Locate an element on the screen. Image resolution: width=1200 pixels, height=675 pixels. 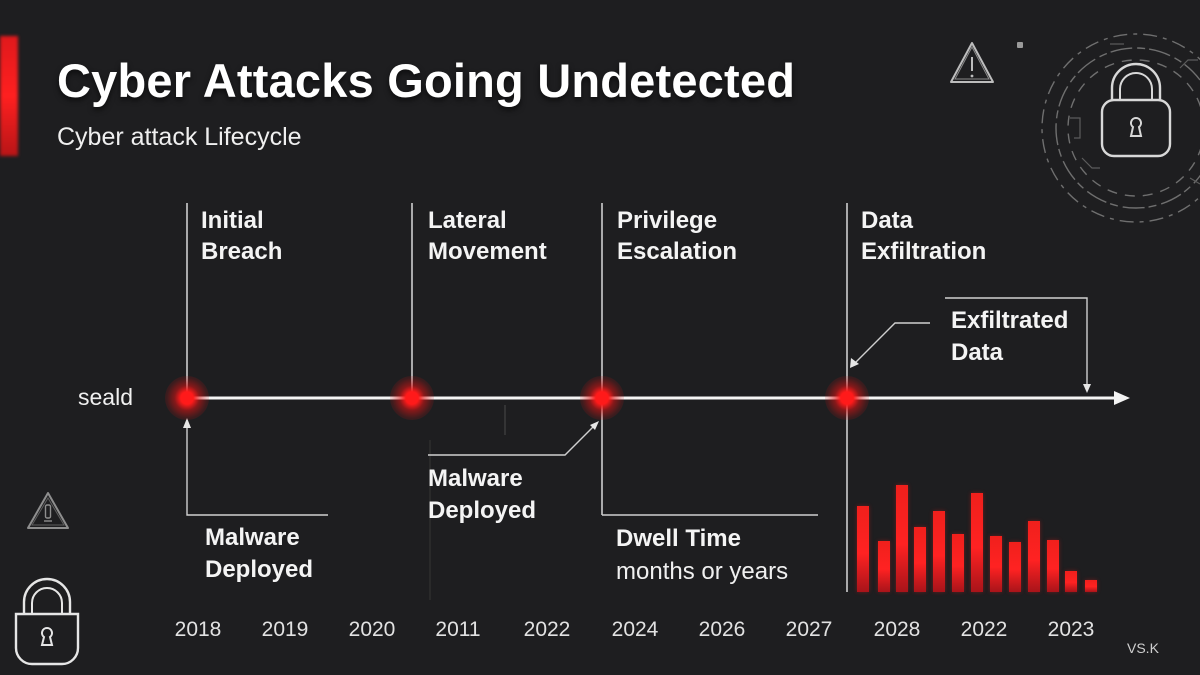
annotation-dwell-time-title: Dwell Time is located at coordinates (678, 538).